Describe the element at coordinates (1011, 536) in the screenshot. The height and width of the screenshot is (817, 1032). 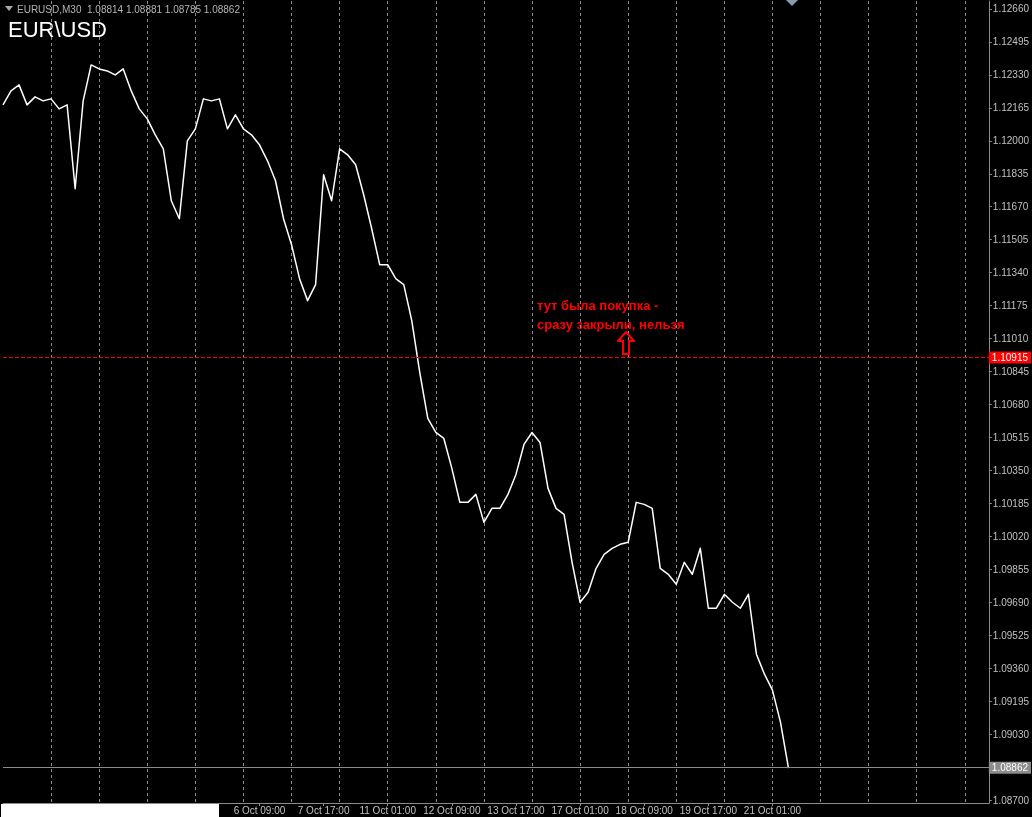
I see `y-tick-label: 1.10020` at that location.